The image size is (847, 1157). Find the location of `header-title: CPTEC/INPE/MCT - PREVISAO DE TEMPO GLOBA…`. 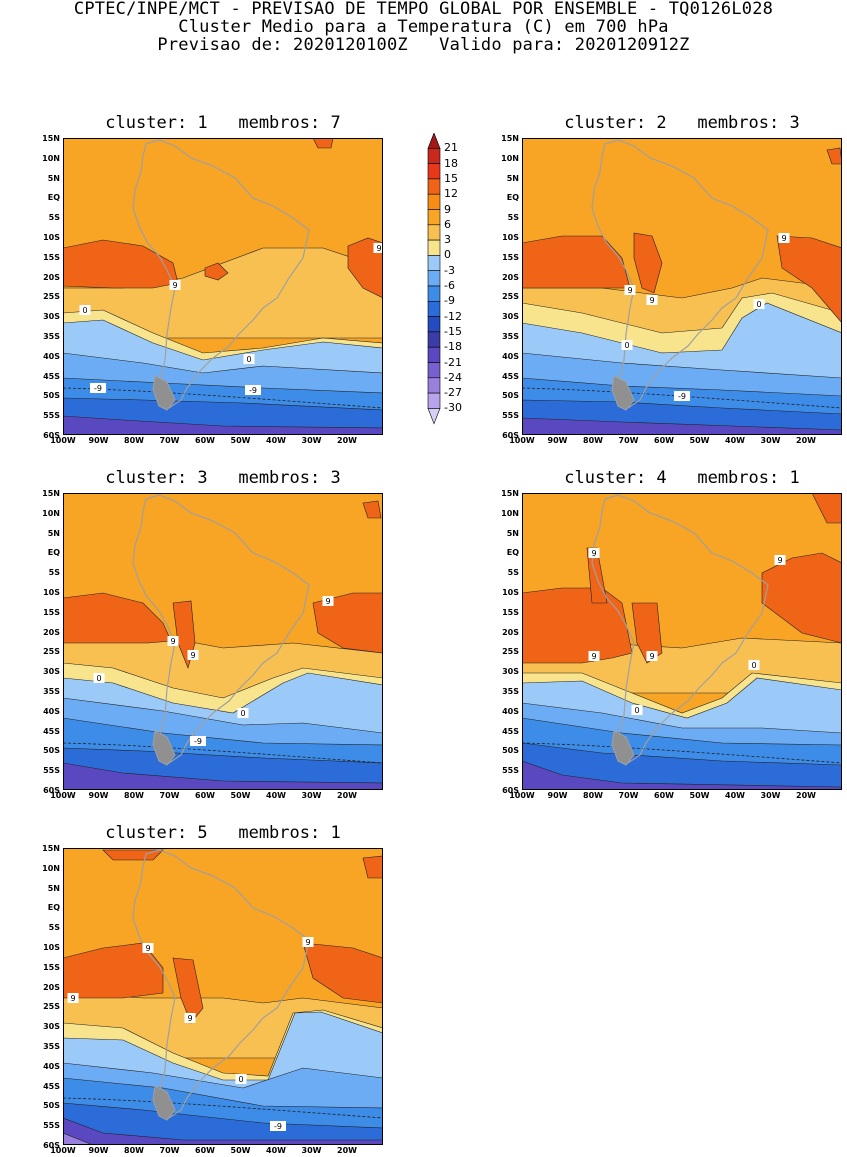

header-title: CPTEC/INPE/MCT - PREVISAO DE TEMPO GLOBA… is located at coordinates (423, 9).